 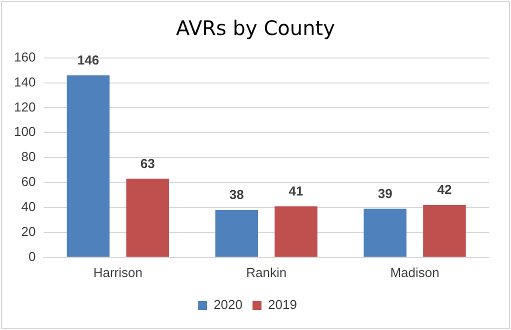 What do you see at coordinates (296, 190) in the screenshot?
I see `data-label: 41` at bounding box center [296, 190].